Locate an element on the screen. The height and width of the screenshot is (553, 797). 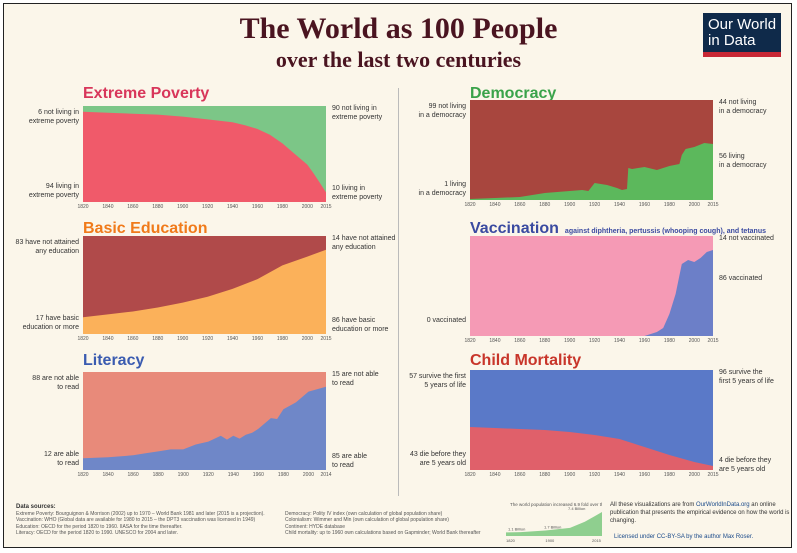
education-title: Basic Education is located at coordinates (145, 229).